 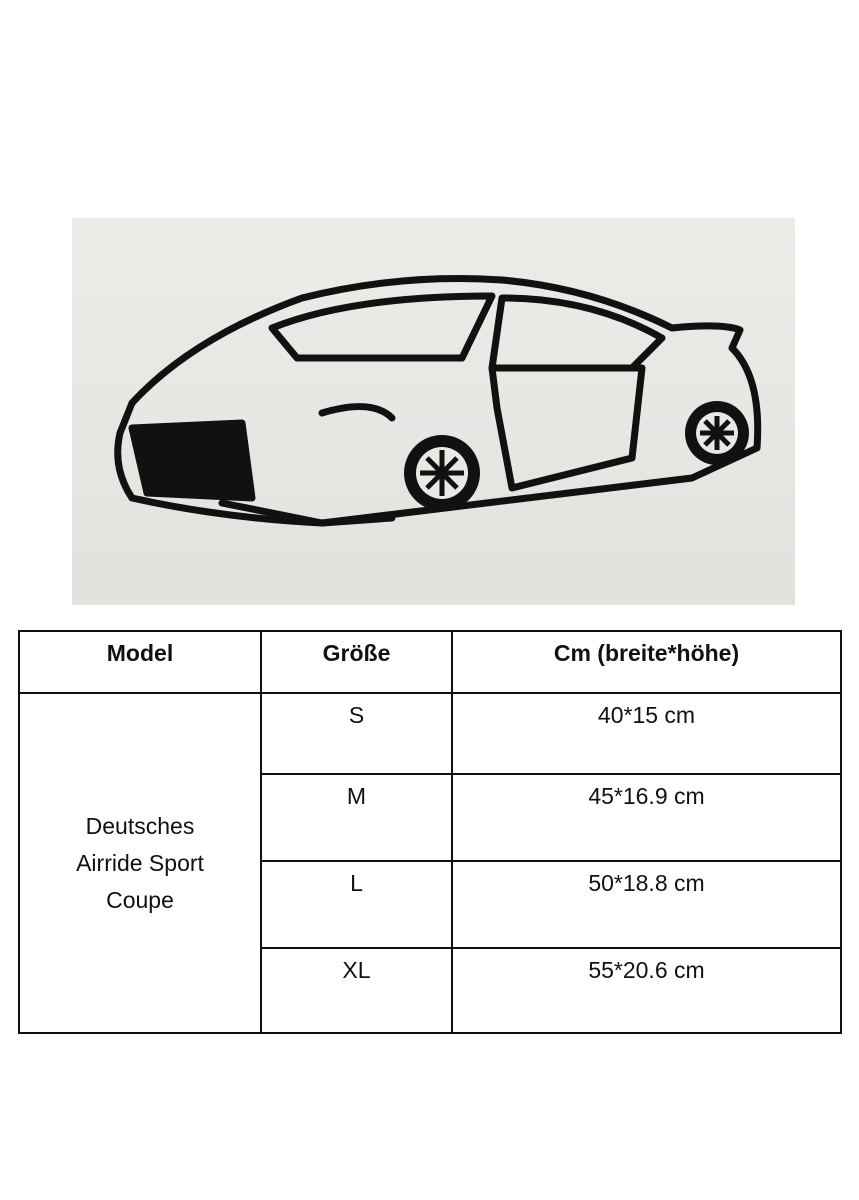 What do you see at coordinates (356, 990) in the screenshot?
I see `size-cell: XL` at bounding box center [356, 990].